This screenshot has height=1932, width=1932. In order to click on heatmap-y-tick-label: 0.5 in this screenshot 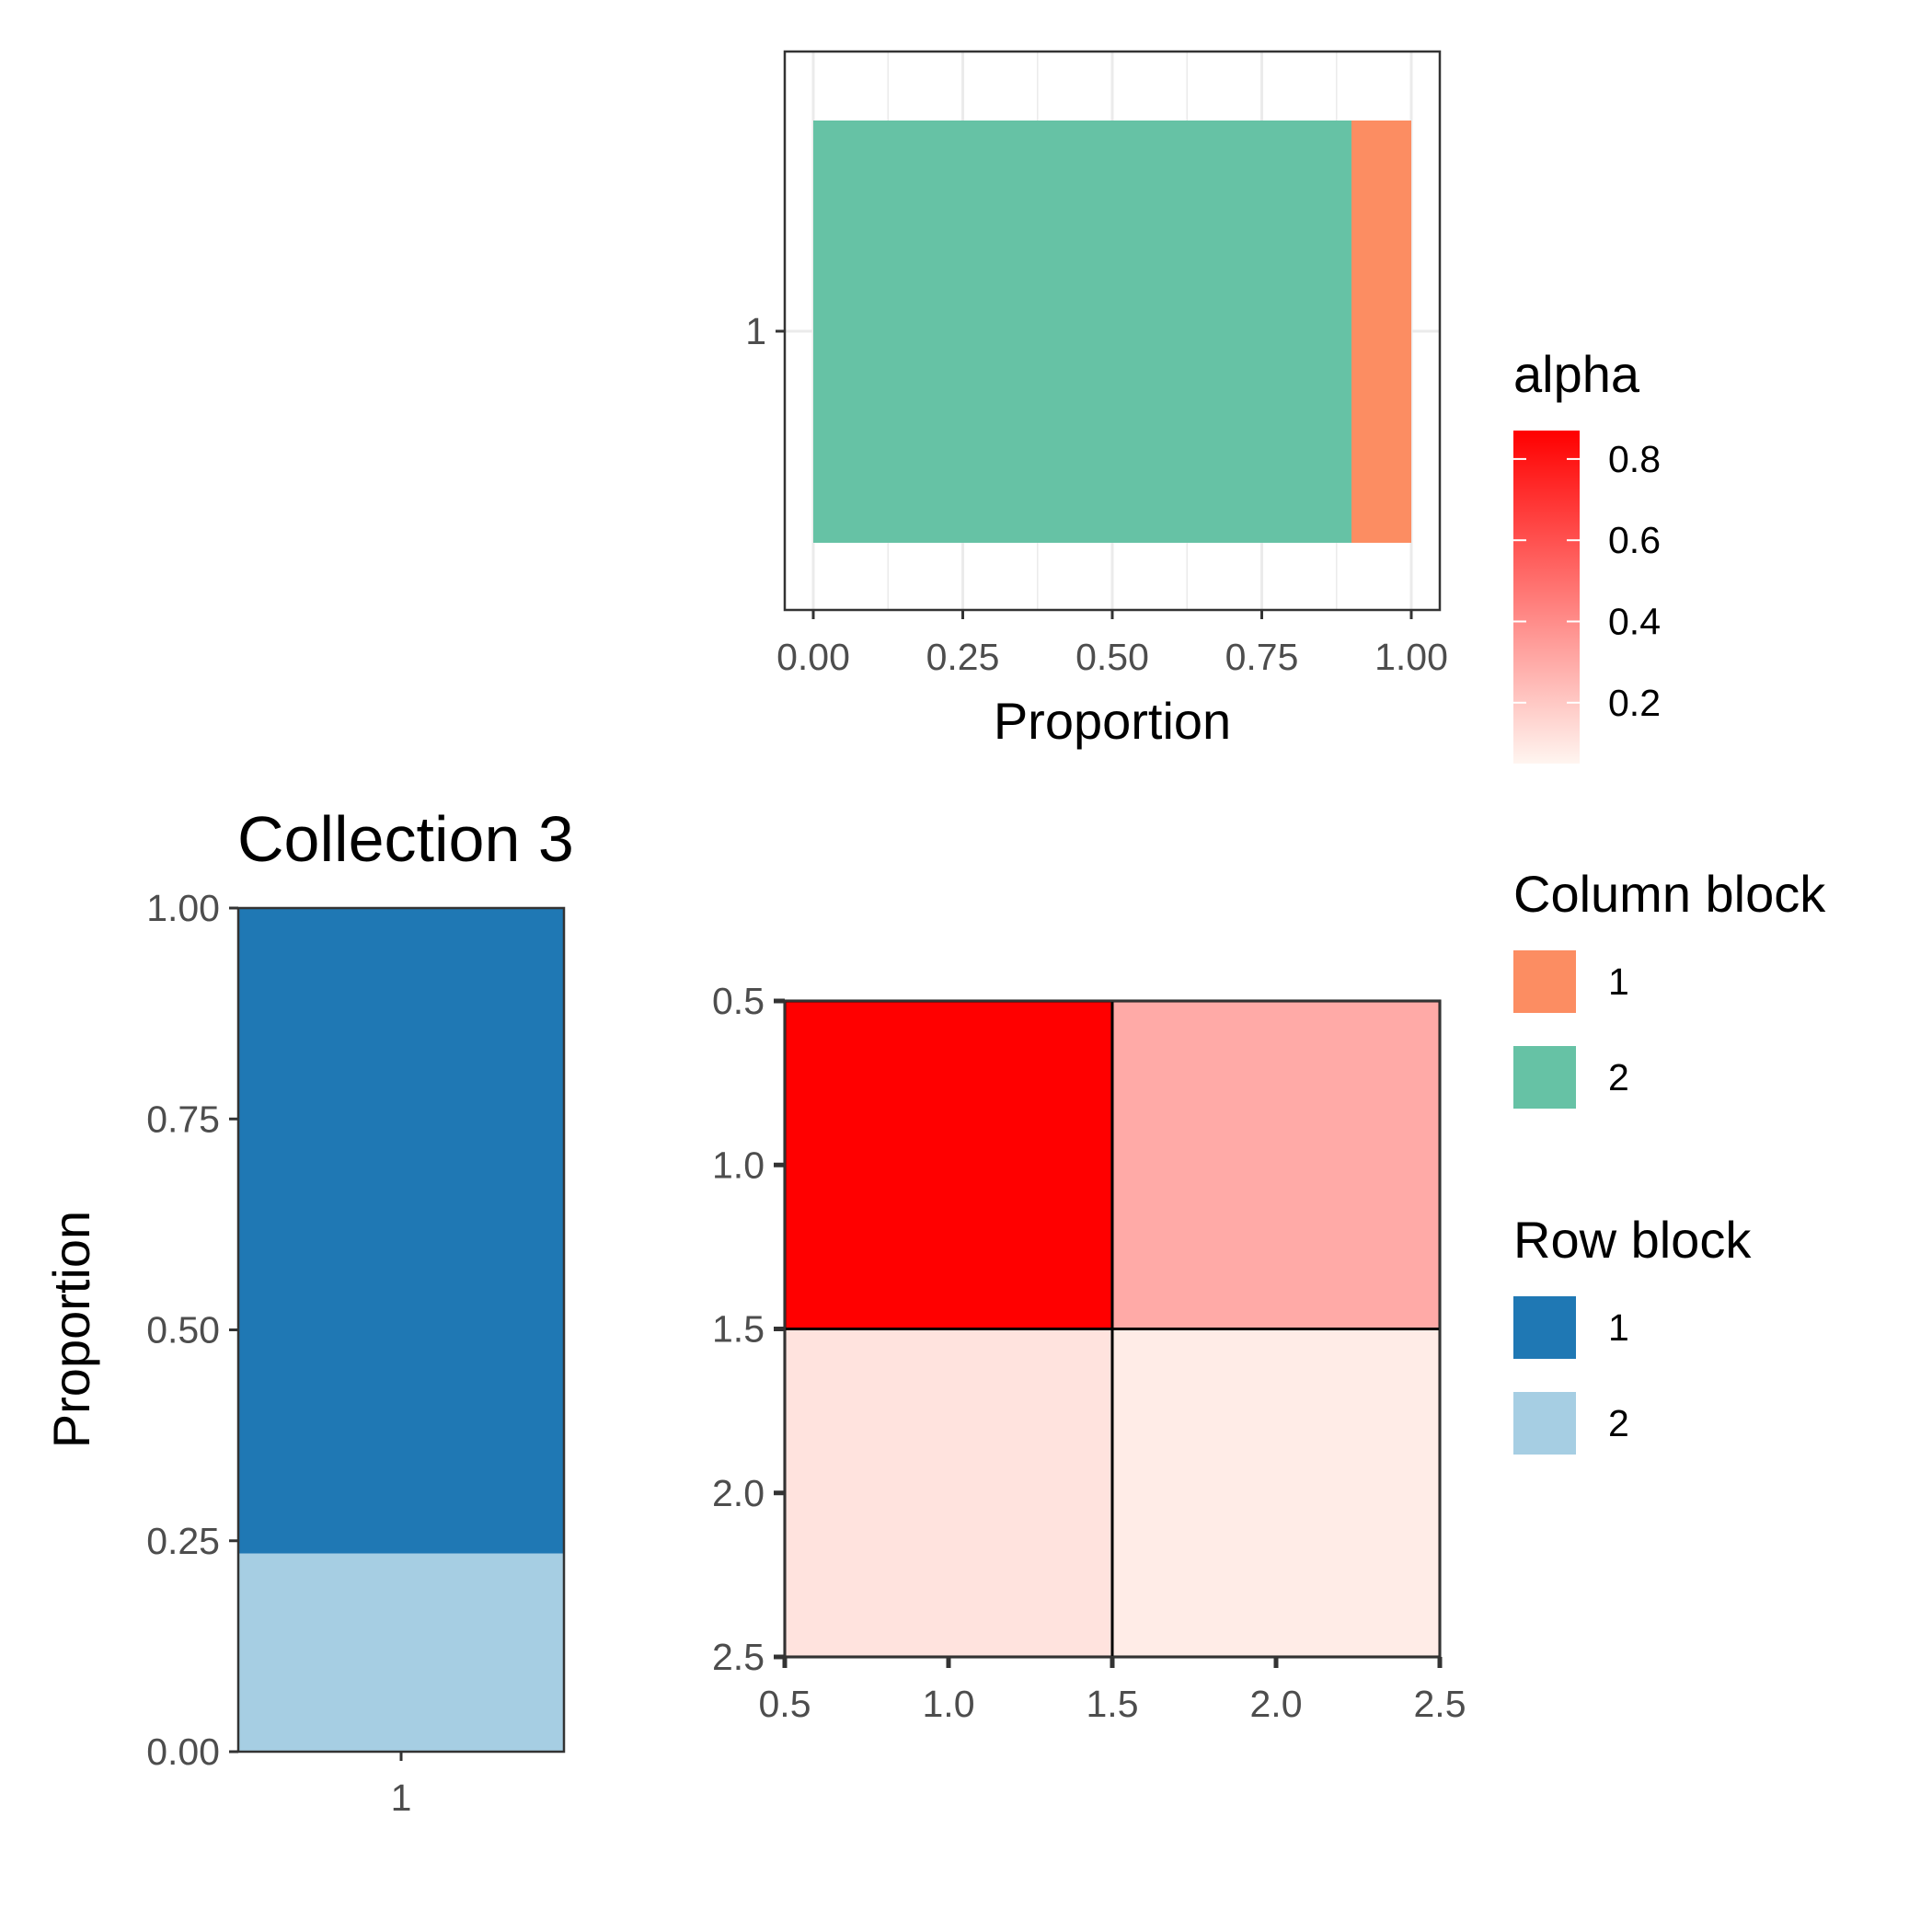, I will do `click(738, 1001)`.